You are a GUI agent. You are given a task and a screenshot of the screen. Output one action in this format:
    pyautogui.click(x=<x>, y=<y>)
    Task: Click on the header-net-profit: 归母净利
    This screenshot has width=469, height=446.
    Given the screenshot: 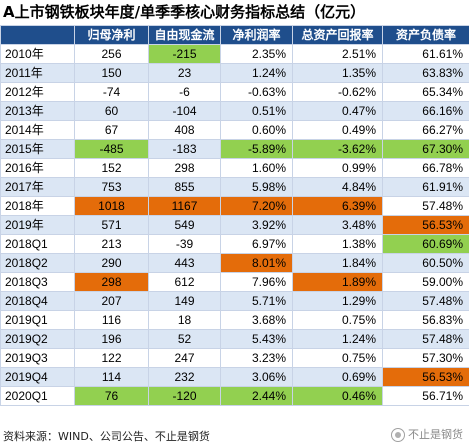 What is the action you would take?
    pyautogui.click(x=111, y=35)
    